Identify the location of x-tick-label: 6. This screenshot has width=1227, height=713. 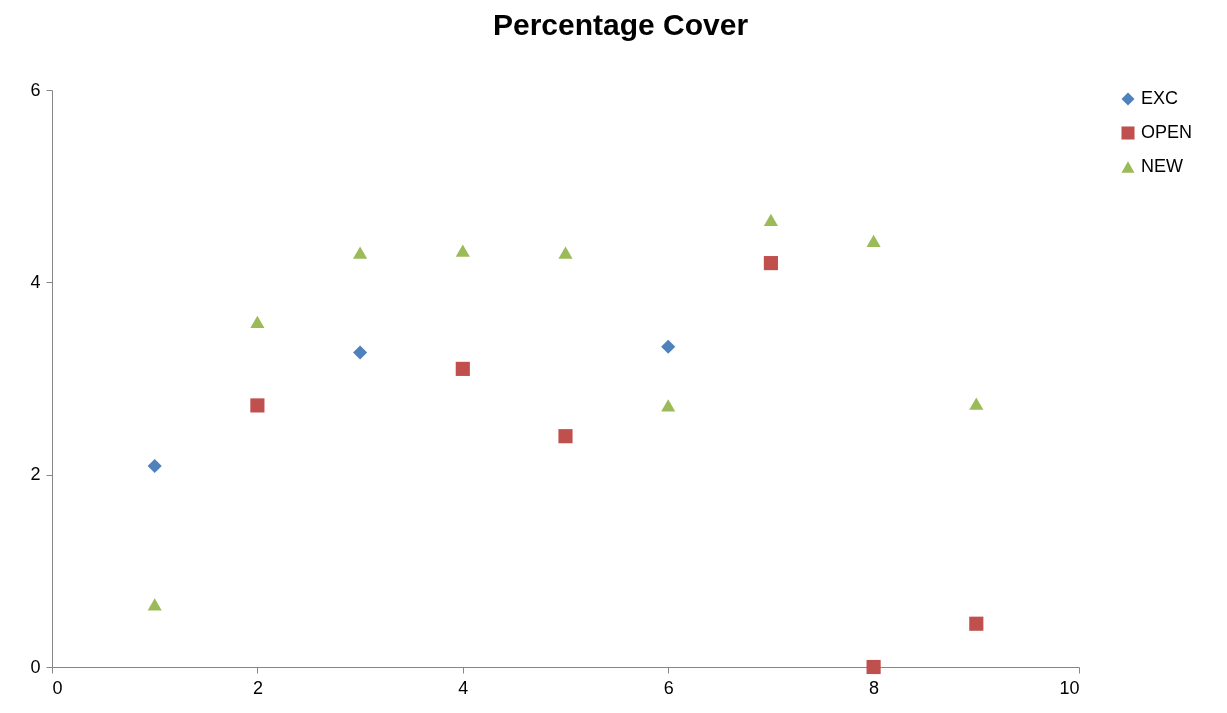
(668, 687).